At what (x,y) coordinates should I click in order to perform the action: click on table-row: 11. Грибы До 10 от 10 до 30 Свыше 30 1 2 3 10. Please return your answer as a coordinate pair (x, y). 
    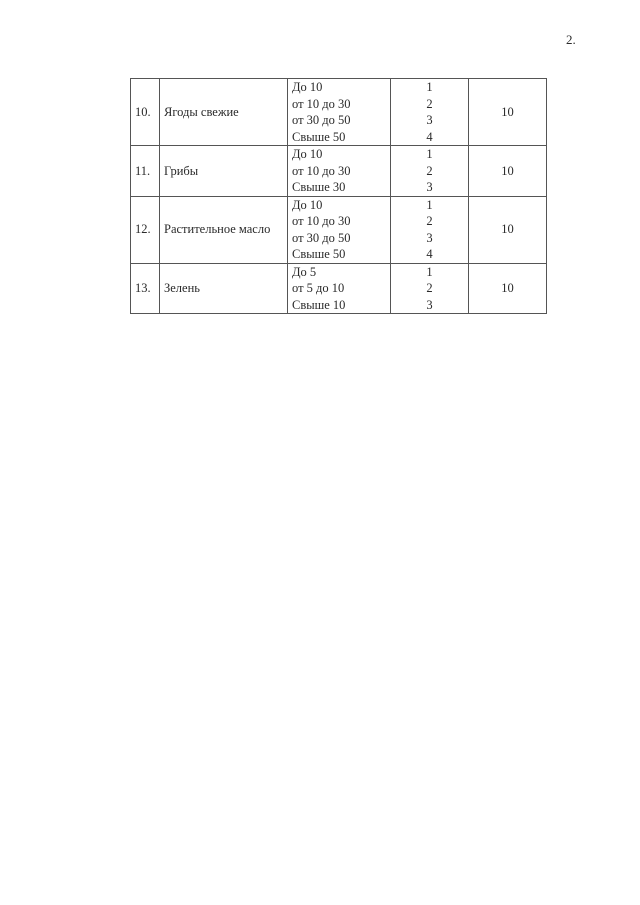
    Looking at the image, I should click on (338, 171).